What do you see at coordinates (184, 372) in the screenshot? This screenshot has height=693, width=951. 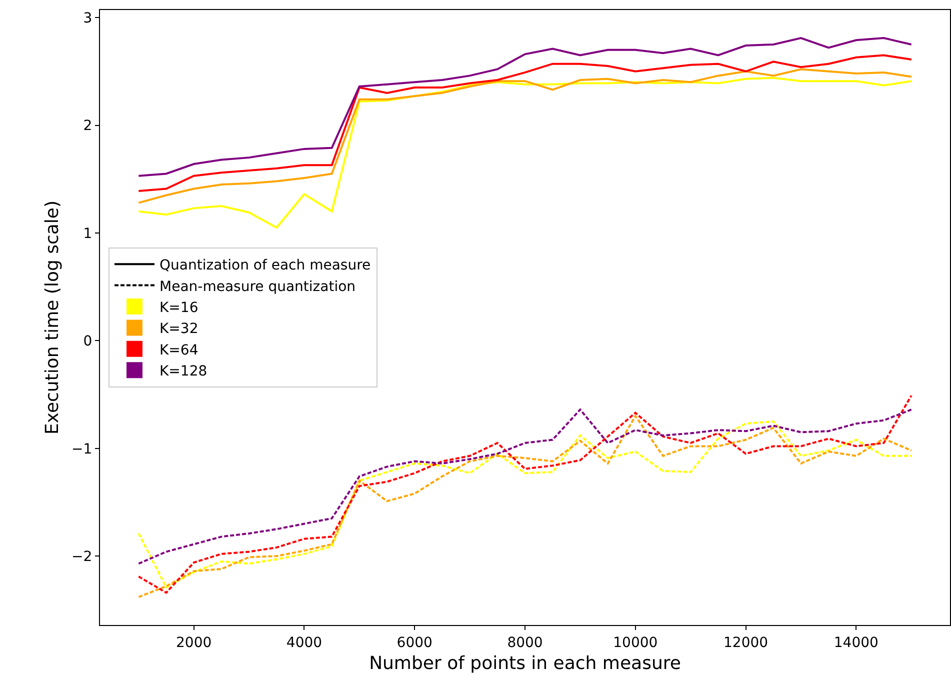 I see `legend-label: K=128` at bounding box center [184, 372].